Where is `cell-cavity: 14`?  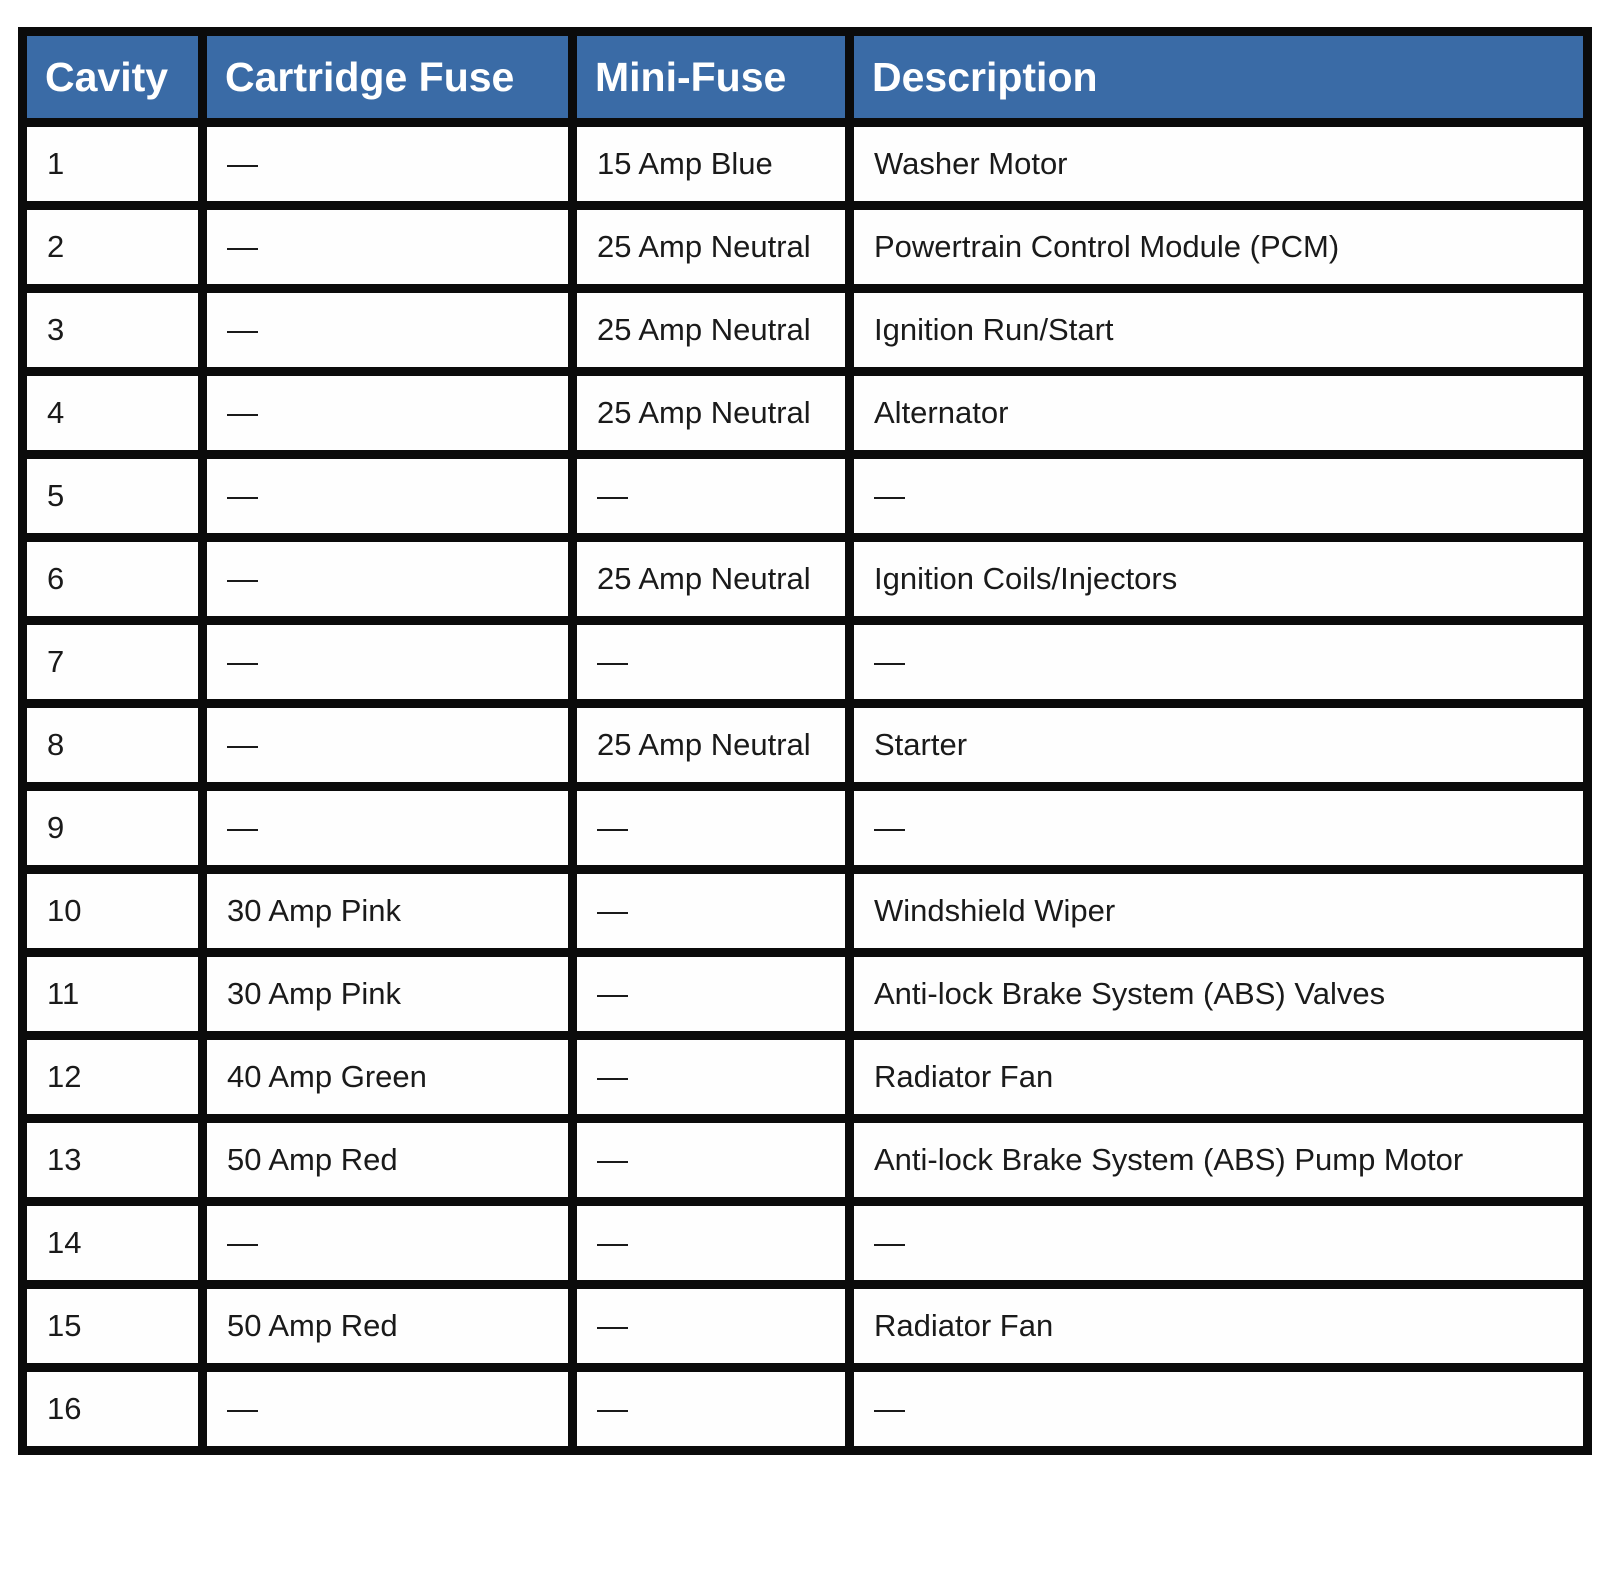
cell-cavity: 14 is located at coordinates (112, 1243).